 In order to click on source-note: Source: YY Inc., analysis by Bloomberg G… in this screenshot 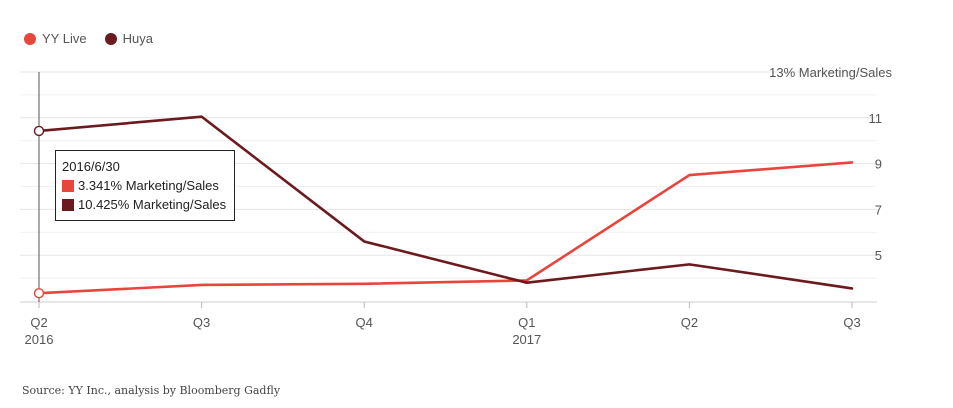, I will do `click(151, 390)`.